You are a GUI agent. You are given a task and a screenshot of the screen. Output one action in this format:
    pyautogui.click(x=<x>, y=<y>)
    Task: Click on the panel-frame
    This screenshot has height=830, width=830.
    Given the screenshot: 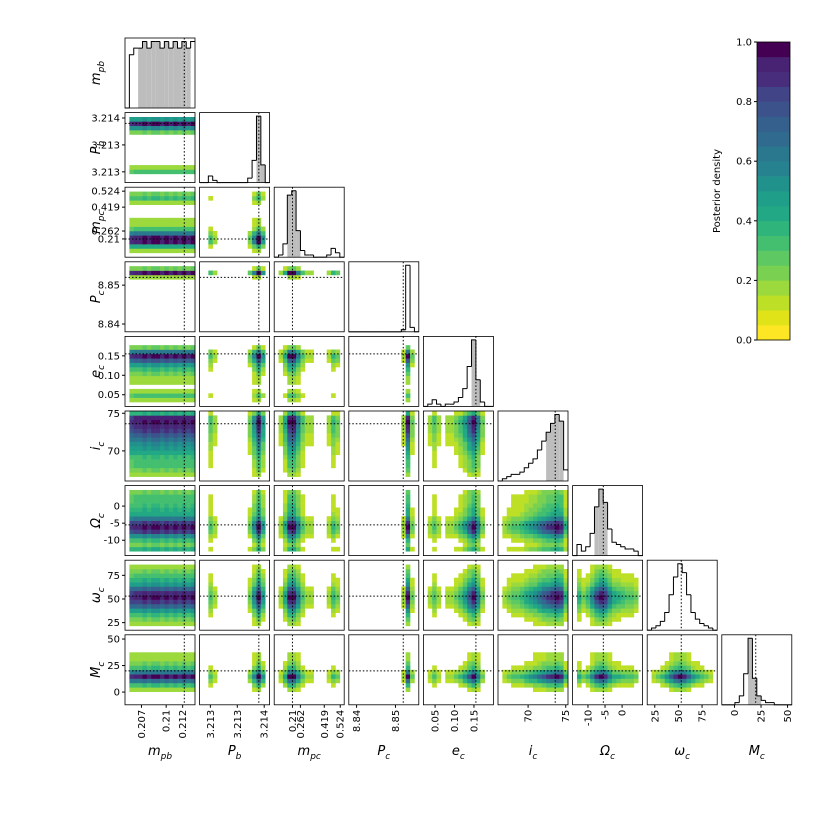 What is the action you would take?
    pyautogui.click(x=309, y=371)
    